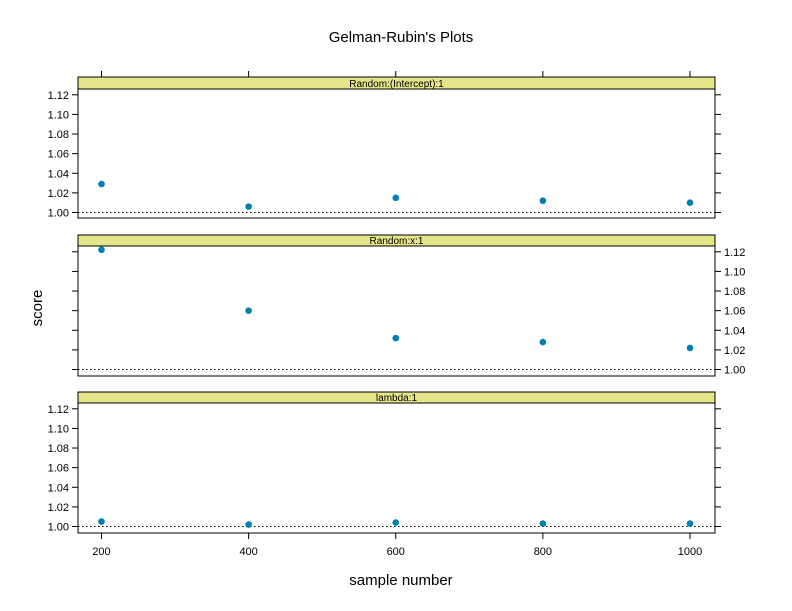  What do you see at coordinates (248, 552) in the screenshot?
I see `x-tick-label: 400` at bounding box center [248, 552].